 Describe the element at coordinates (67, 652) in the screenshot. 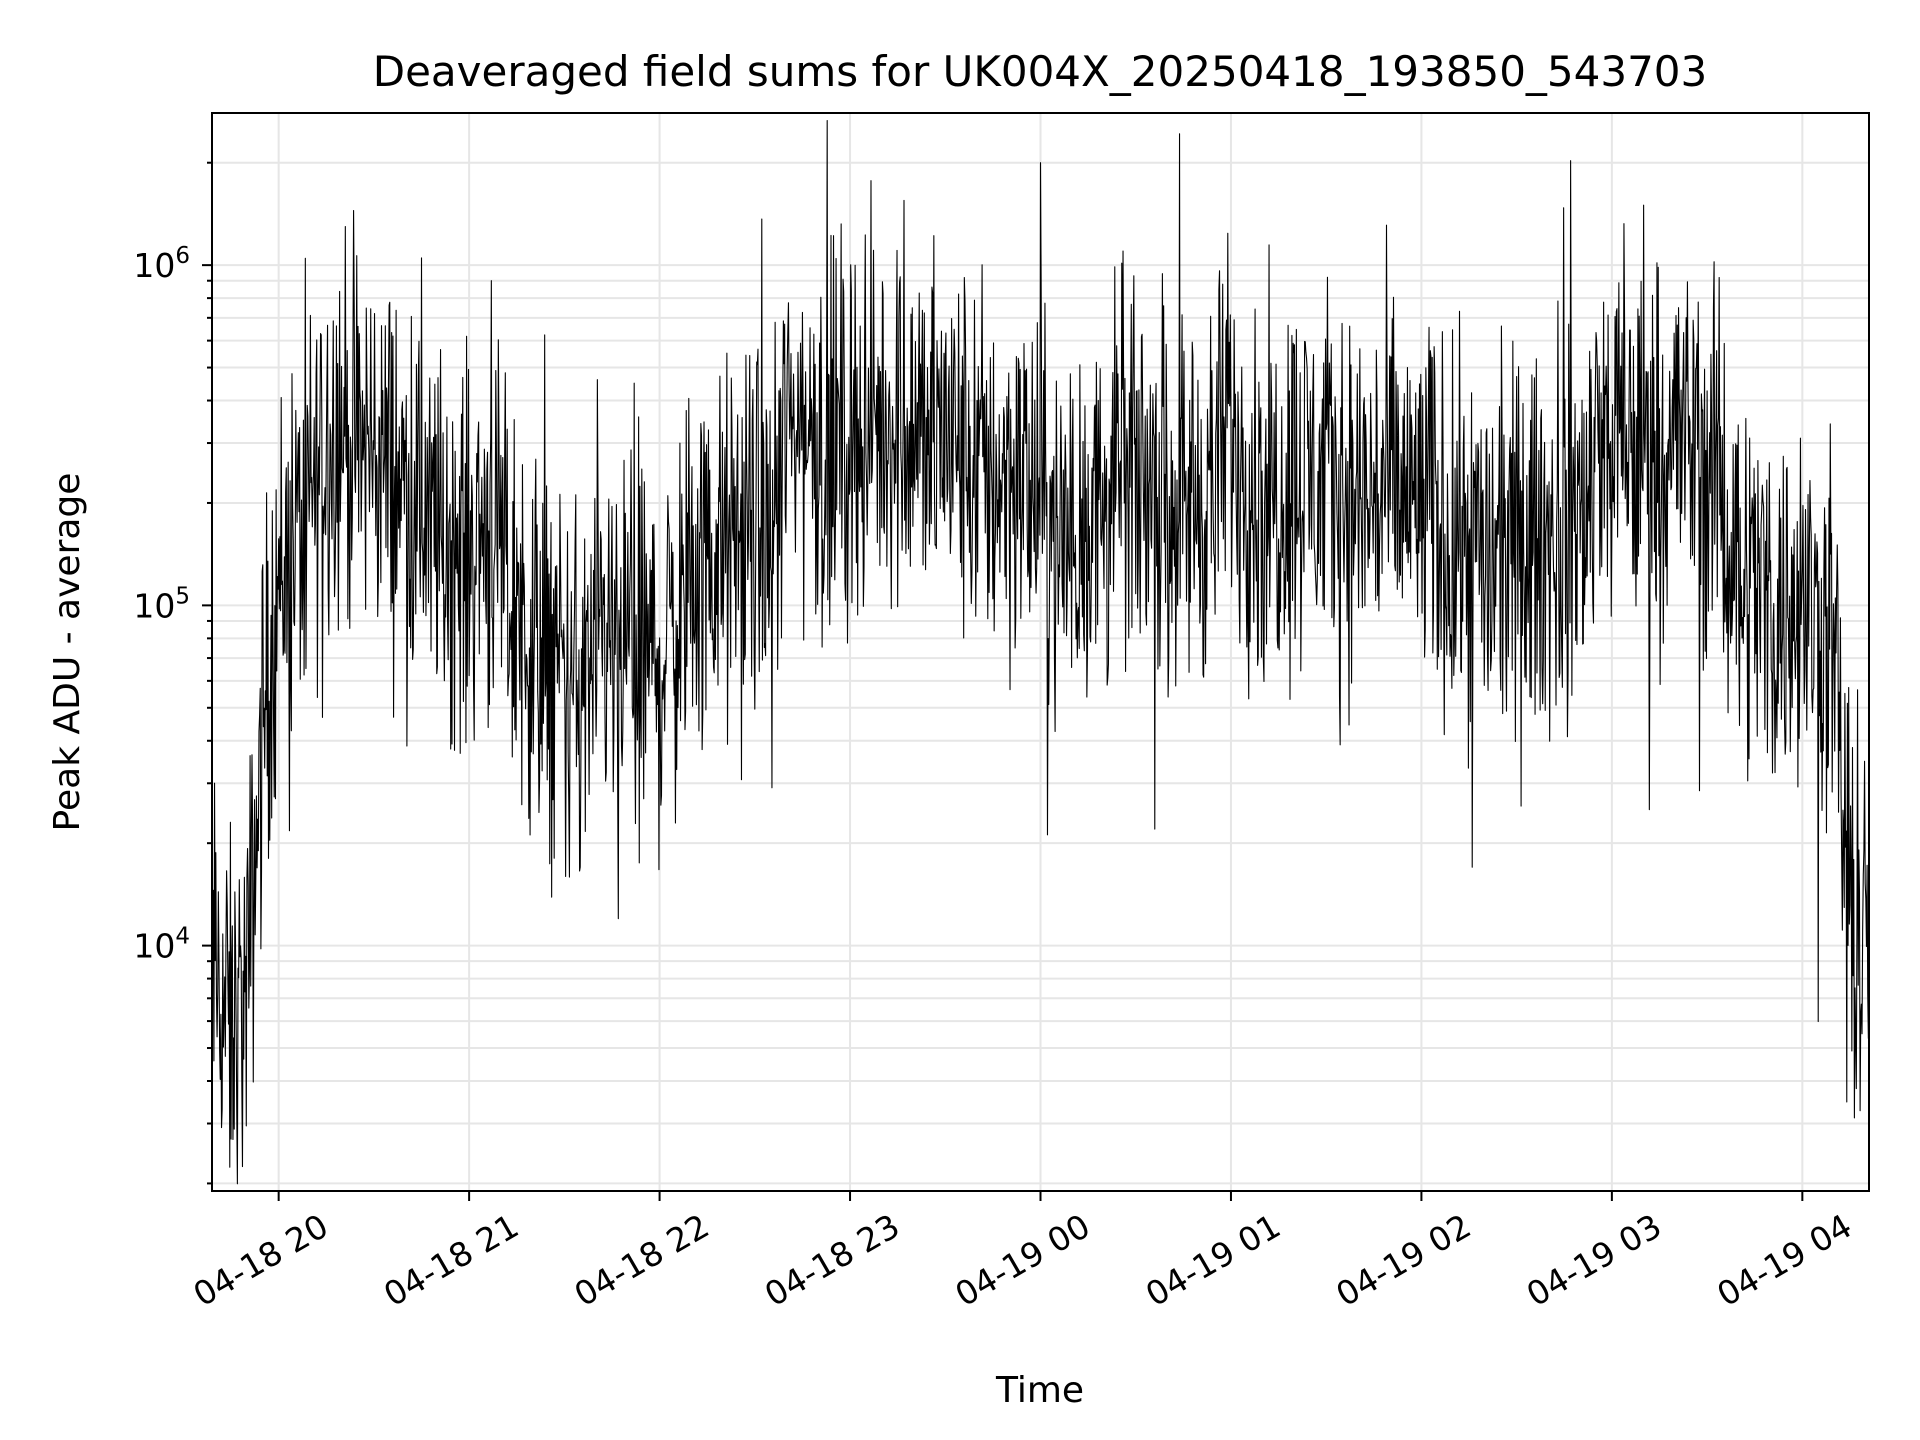

I see `y-axis-label: Peak ADU - average` at that location.